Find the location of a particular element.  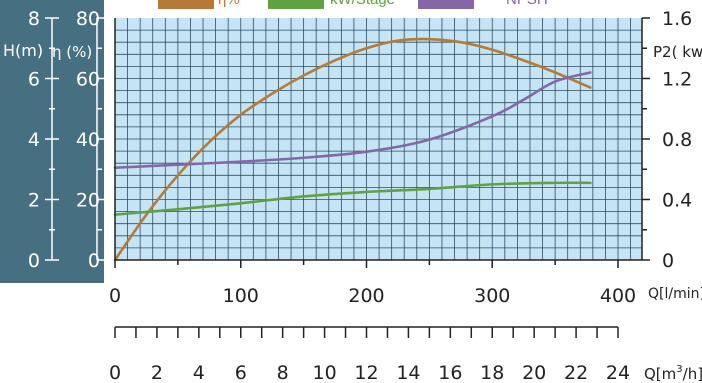

legend: η% kW/Stage NPSH is located at coordinates (353, 4).